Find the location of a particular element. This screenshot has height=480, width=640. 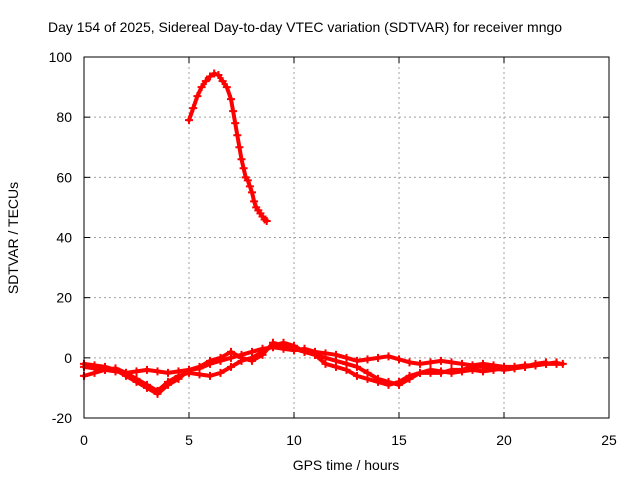

y-tick-label: 100 is located at coordinates (61, 57).